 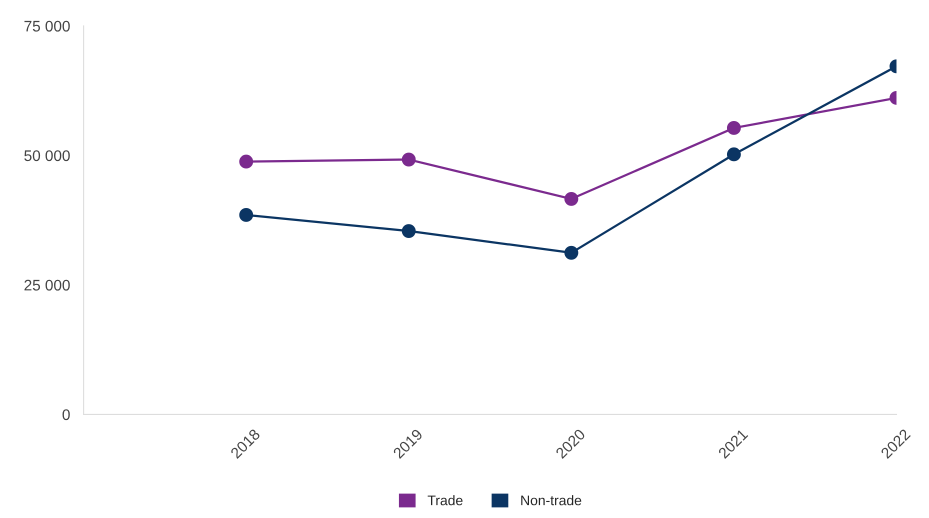 I want to click on y-tick-label: 0, so click(x=66, y=414).